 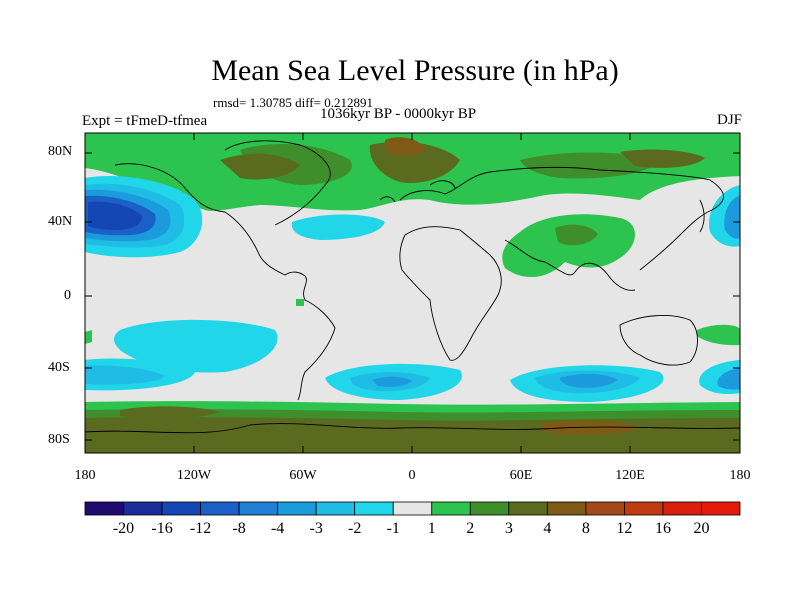 I want to click on colorbar-label: 16, so click(x=662, y=528).